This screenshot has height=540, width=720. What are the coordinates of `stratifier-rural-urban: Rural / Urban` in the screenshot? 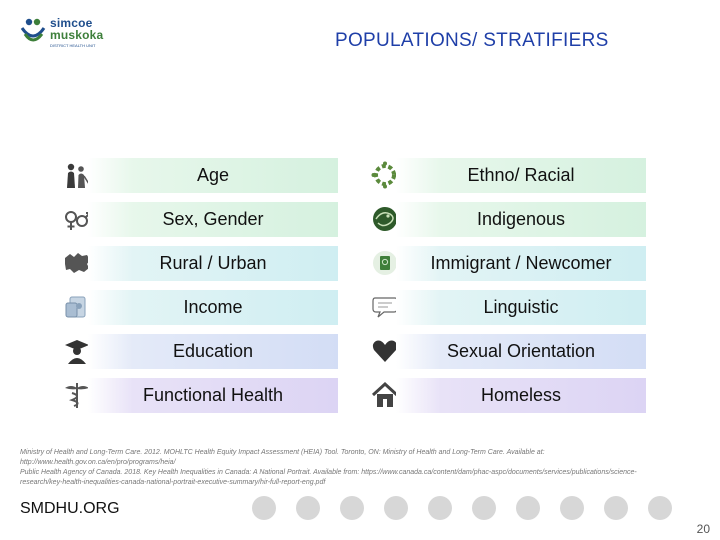 It's located at (213, 263).